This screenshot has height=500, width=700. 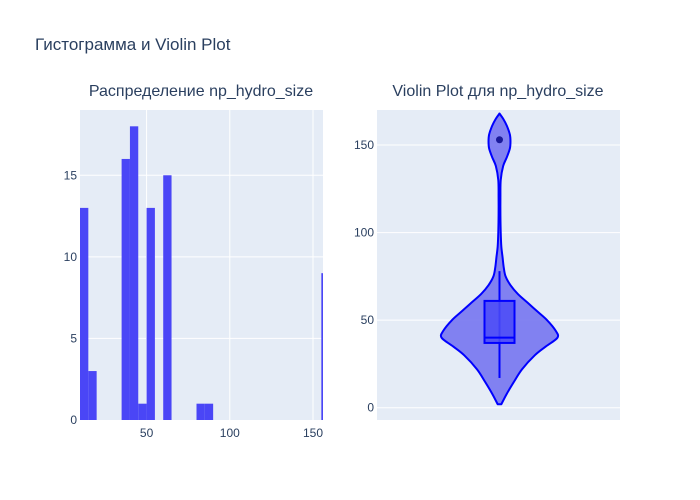 What do you see at coordinates (73, 420) in the screenshot?
I see `histogram-y-tick-label: 0` at bounding box center [73, 420].